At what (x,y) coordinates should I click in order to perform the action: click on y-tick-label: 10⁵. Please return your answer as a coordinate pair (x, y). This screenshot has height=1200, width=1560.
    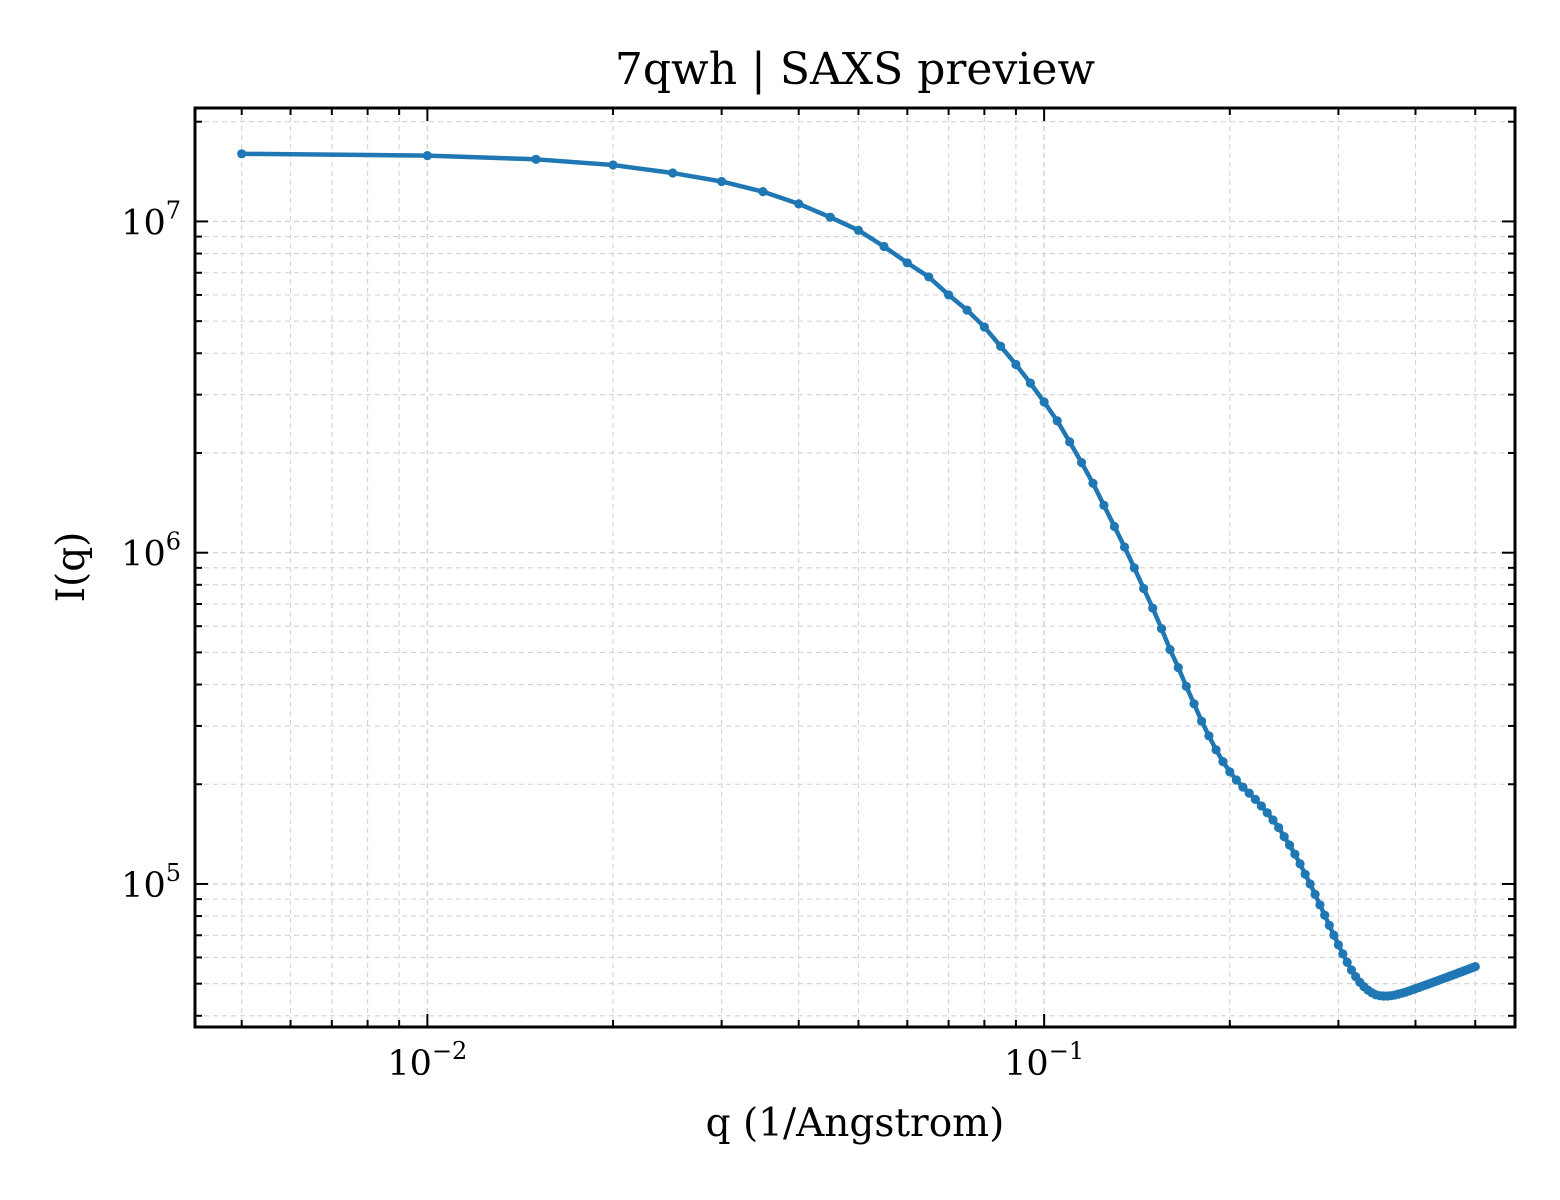
    Looking at the image, I should click on (151, 882).